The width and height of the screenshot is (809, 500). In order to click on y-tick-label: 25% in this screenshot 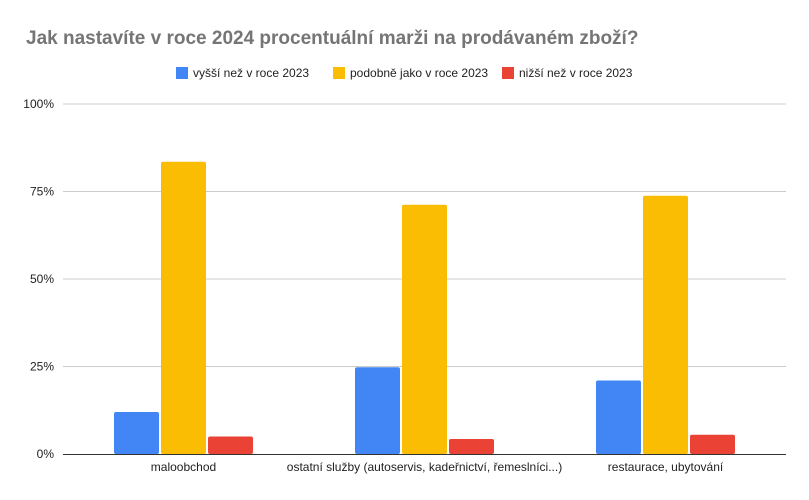, I will do `click(42, 367)`.